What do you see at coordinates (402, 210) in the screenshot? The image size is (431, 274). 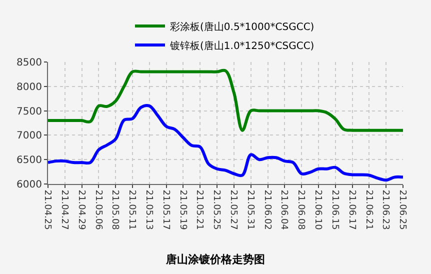 I see `x-tick-label: 21.06.25` at bounding box center [402, 210].